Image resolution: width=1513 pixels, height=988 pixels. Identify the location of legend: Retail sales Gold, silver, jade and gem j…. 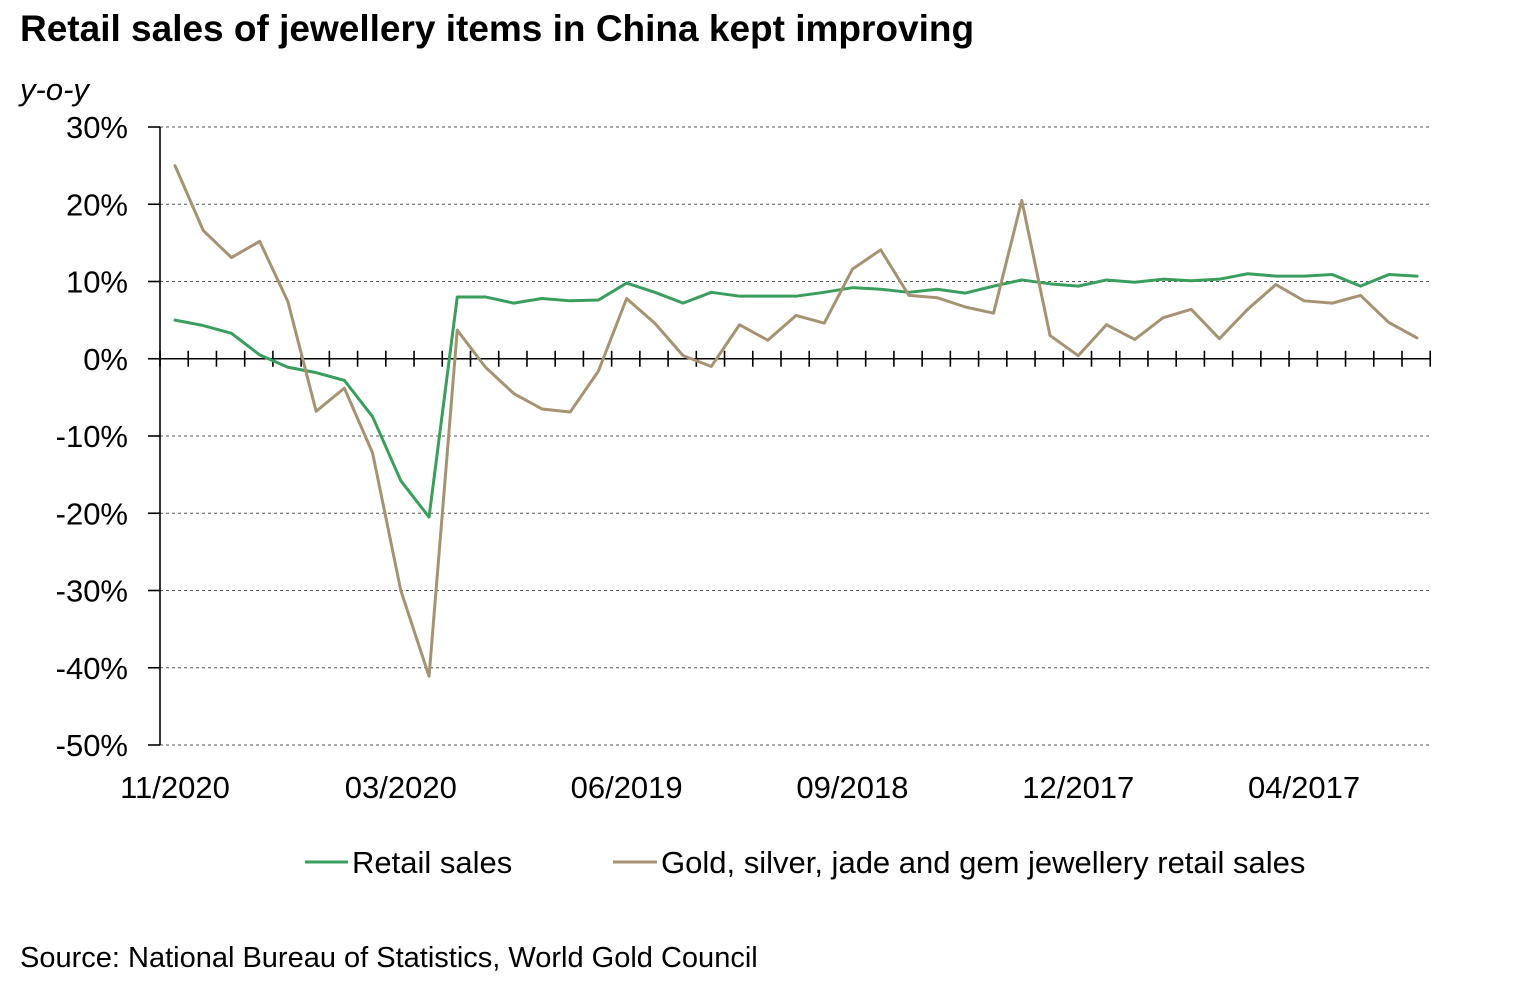
(805, 862).